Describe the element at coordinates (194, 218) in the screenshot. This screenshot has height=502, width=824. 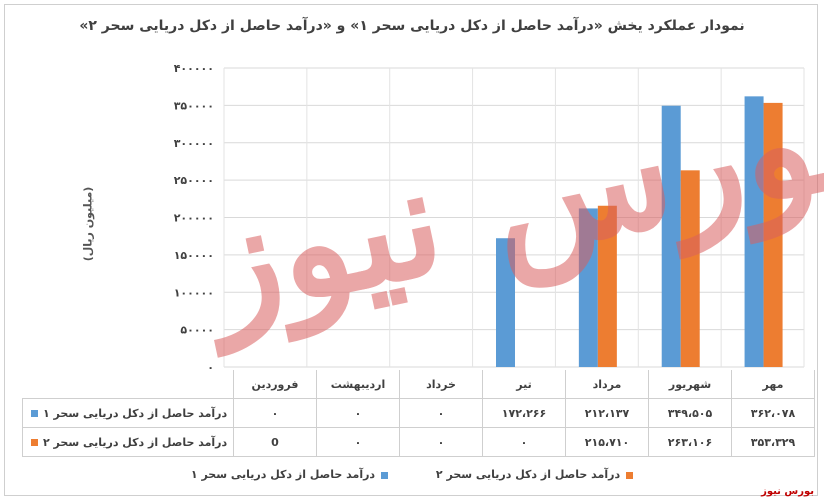
I see `y-tick-label: ۲۰۰۰۰۰` at that location.